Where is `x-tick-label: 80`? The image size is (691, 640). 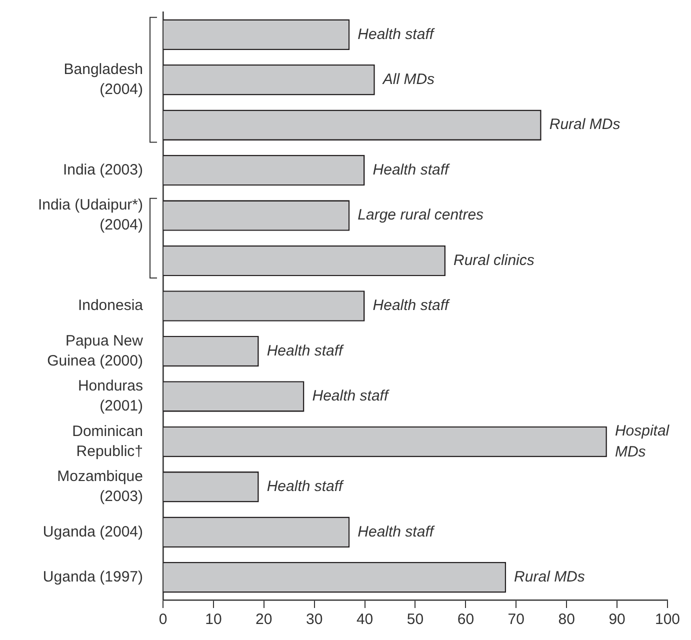
x-tick-label: 80 is located at coordinates (566, 619).